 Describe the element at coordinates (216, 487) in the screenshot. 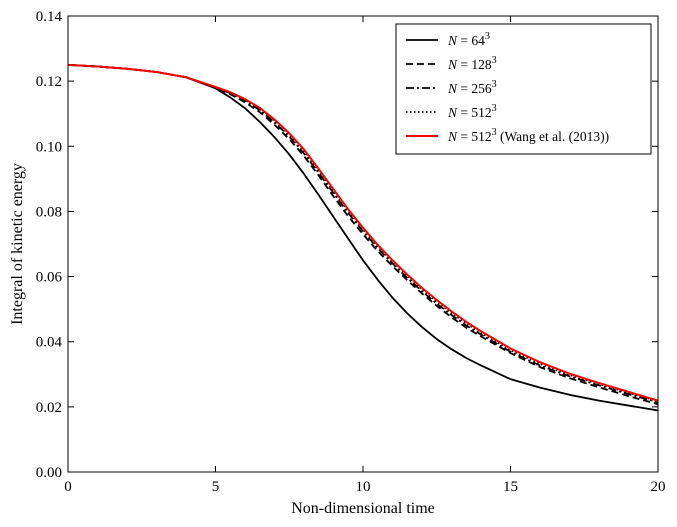

I see `x-tick-label: 5` at that location.